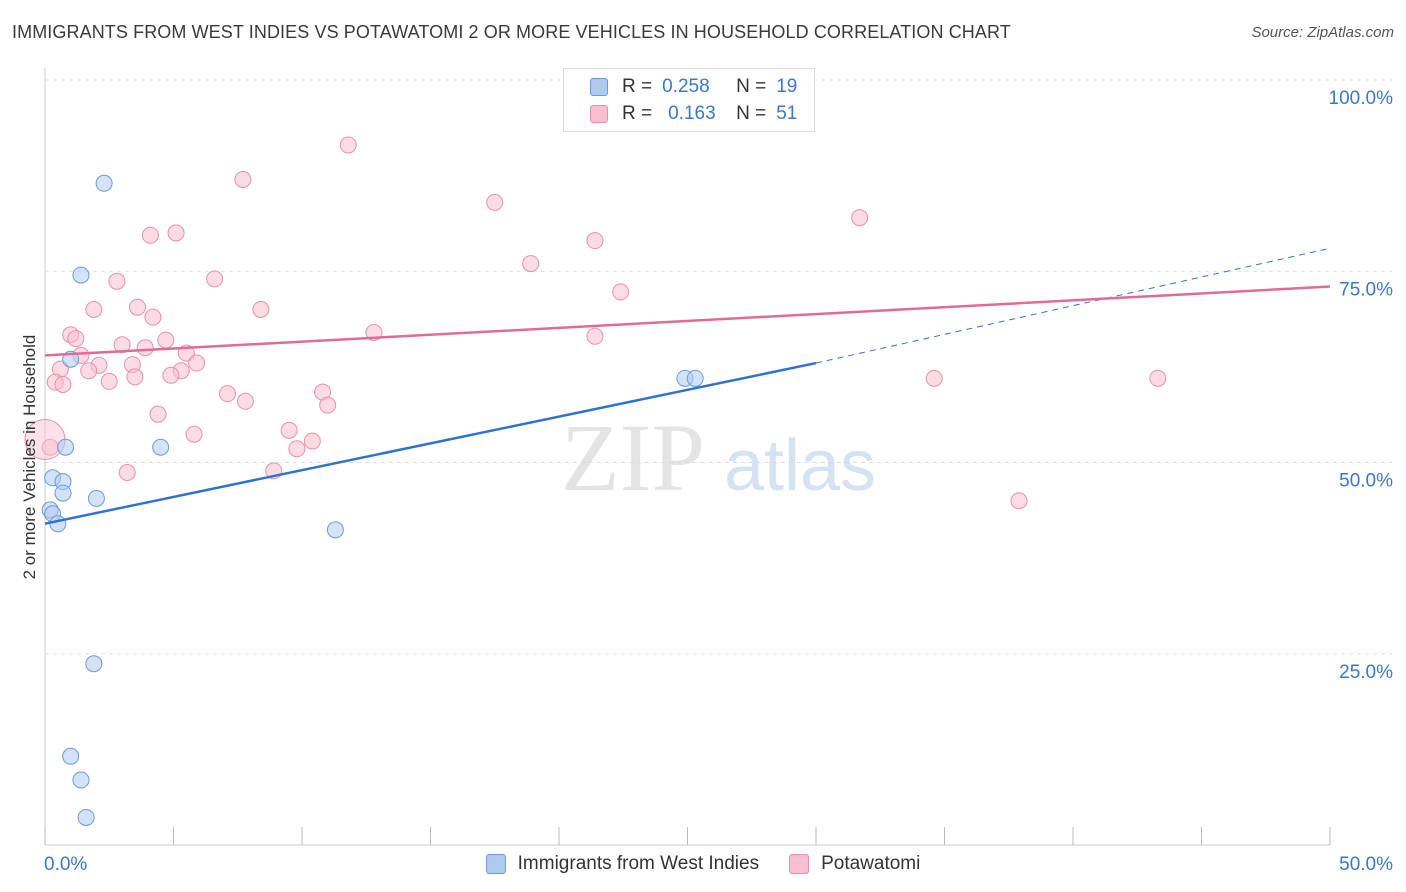 This screenshot has height=892, width=1406. What do you see at coordinates (633, 457) in the screenshot?
I see `watermark-zip: ZIP` at bounding box center [633, 457].